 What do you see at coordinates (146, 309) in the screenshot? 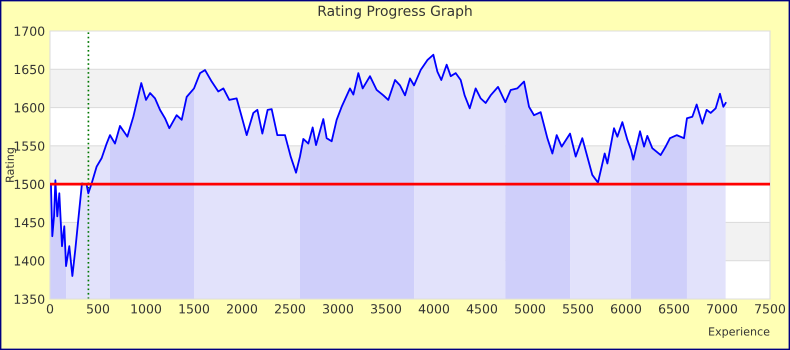
I see `x-tick-label: 1000` at bounding box center [146, 309].